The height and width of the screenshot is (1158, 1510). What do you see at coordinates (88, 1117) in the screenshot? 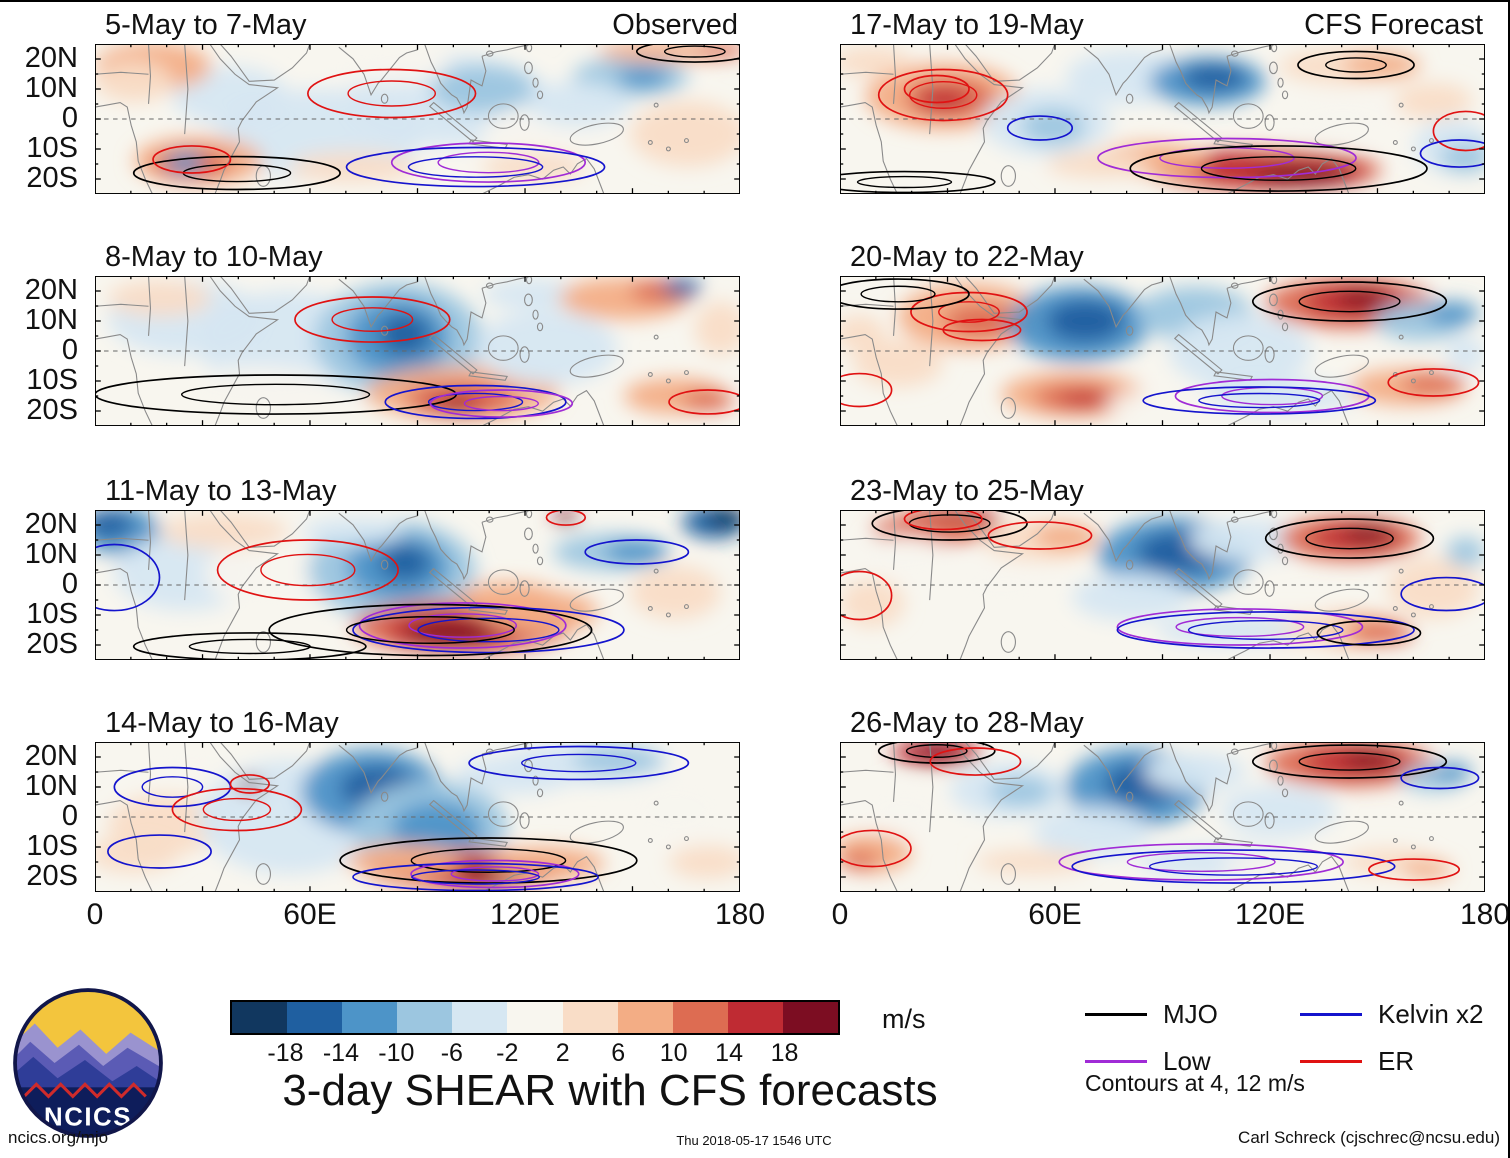
I see `ncics-logo-text: NCICS` at bounding box center [88, 1117].